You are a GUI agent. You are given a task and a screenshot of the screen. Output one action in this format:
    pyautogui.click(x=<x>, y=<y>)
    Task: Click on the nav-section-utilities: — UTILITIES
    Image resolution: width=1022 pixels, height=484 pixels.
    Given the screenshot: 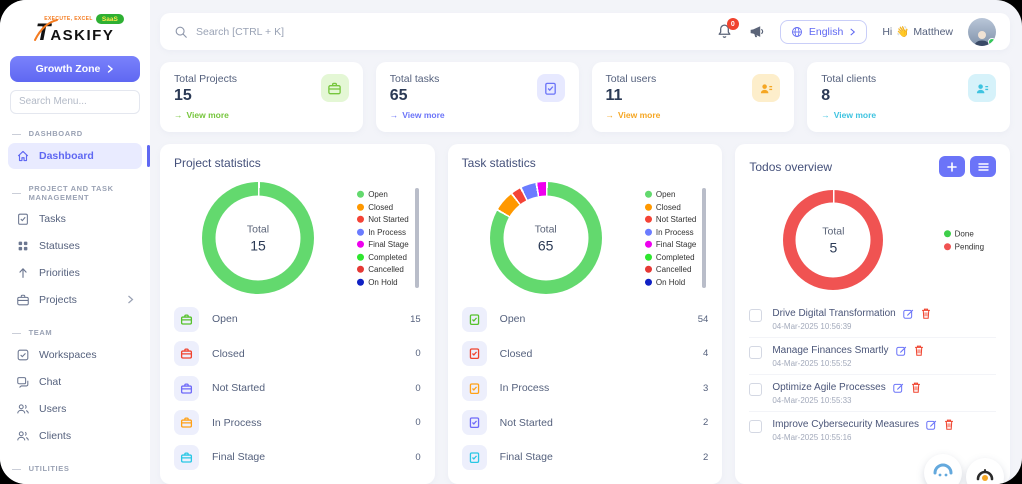 What is the action you would take?
    pyautogui.click(x=41, y=468)
    